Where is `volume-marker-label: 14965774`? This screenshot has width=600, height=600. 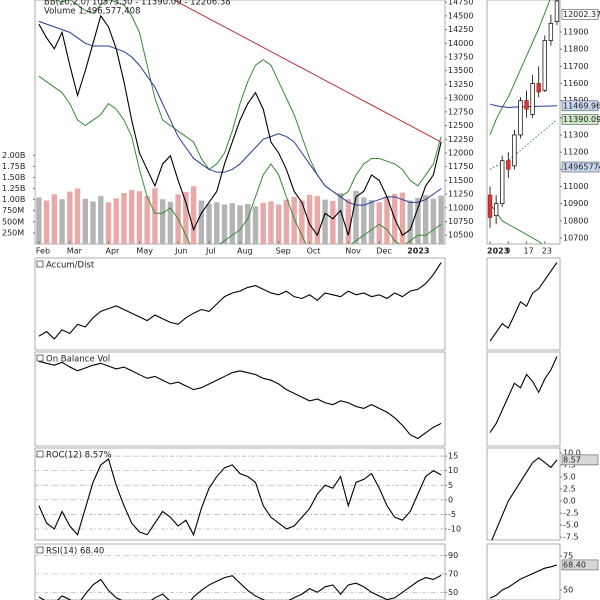
volume-marker-label: 14965774 is located at coordinates (581, 167).